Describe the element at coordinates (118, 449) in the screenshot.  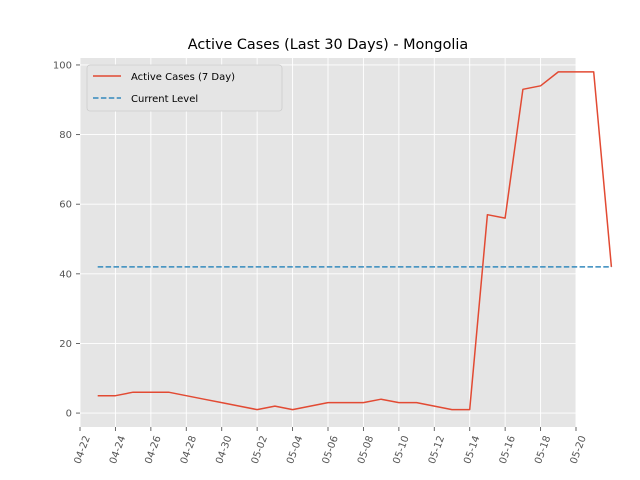
I see `x-tick-label: 04-24` at that location.